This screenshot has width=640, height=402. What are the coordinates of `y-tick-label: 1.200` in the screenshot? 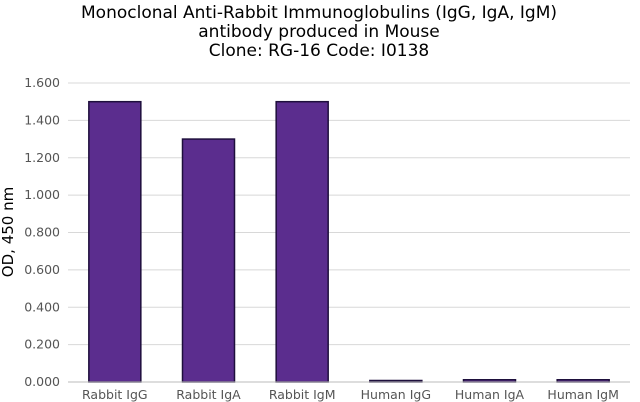 It's located at (42, 157).